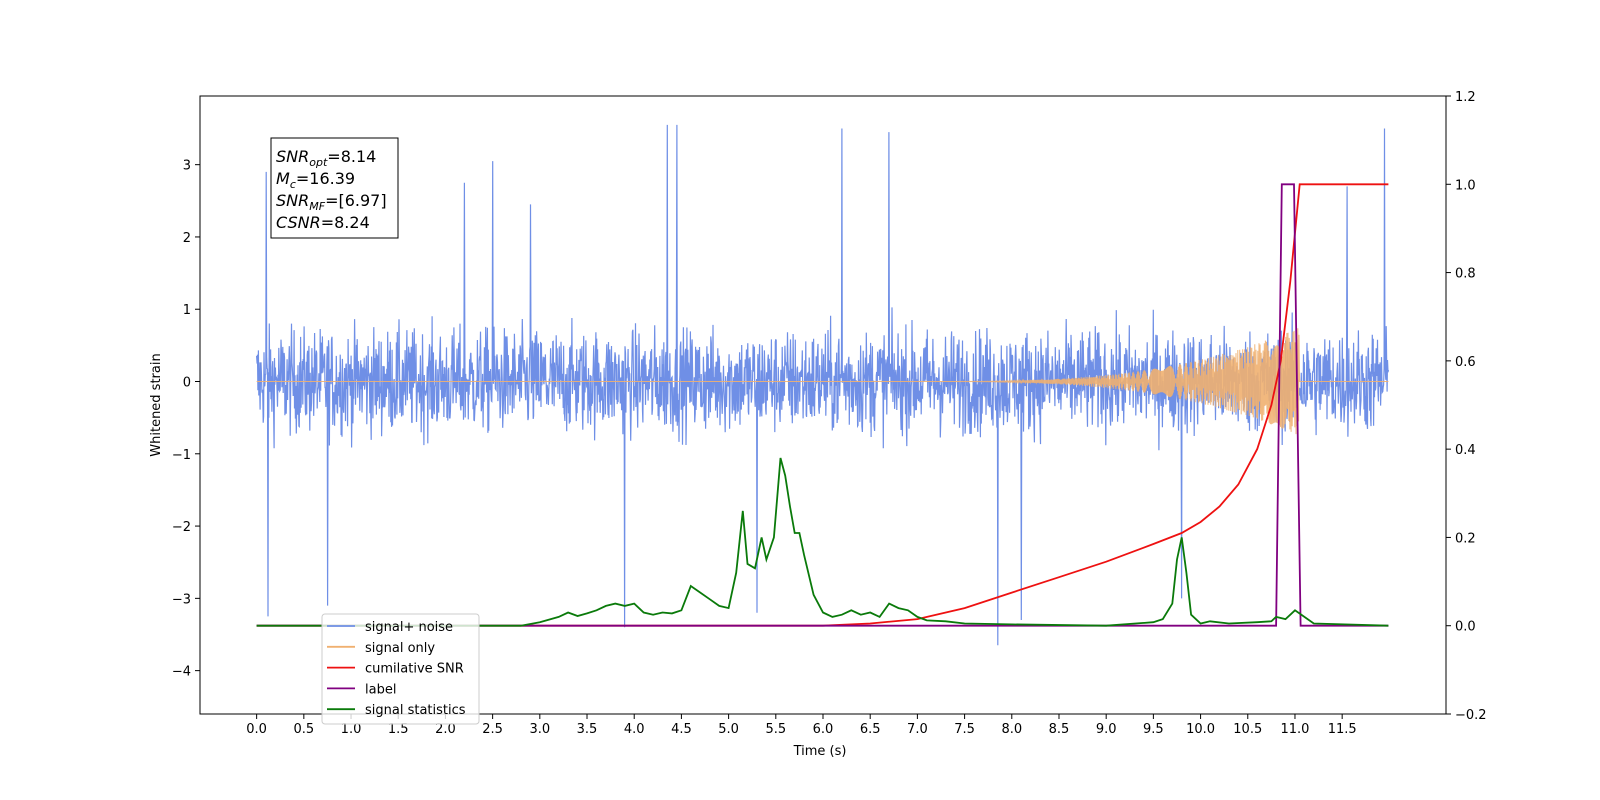 The image size is (1600, 800). I want to click on y2-tick-label: 0.6, so click(1465, 362).